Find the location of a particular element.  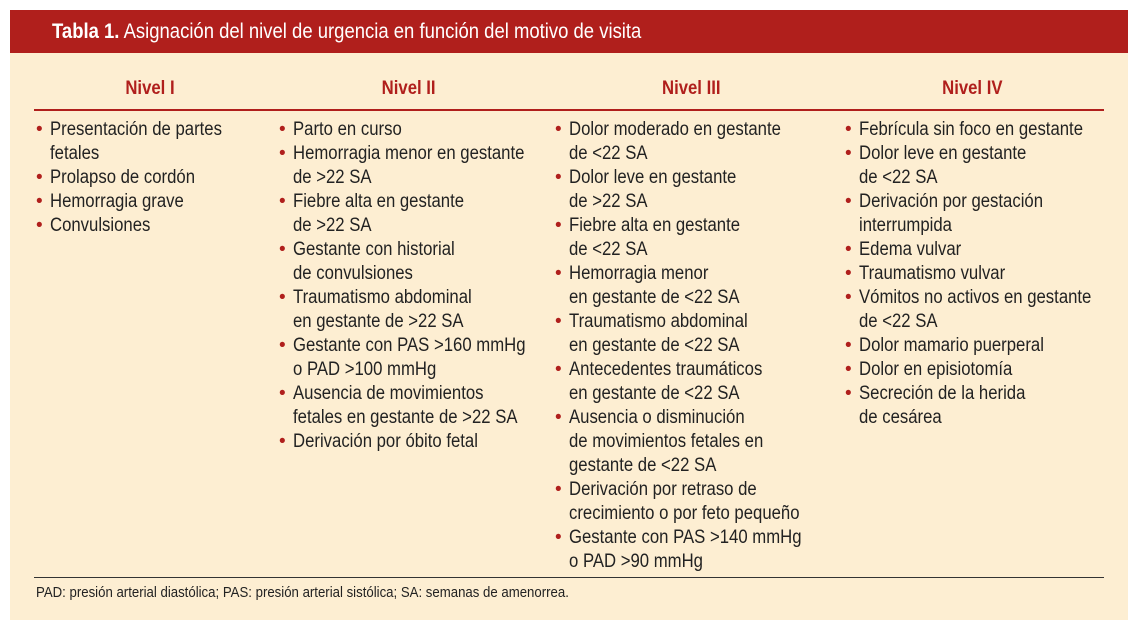

list-item: • Derivación por gestación interrumpida is located at coordinates (984, 214).